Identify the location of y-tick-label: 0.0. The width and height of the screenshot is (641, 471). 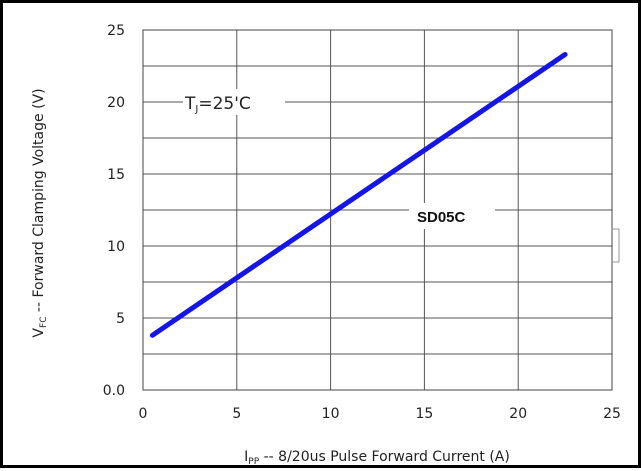
(114, 391).